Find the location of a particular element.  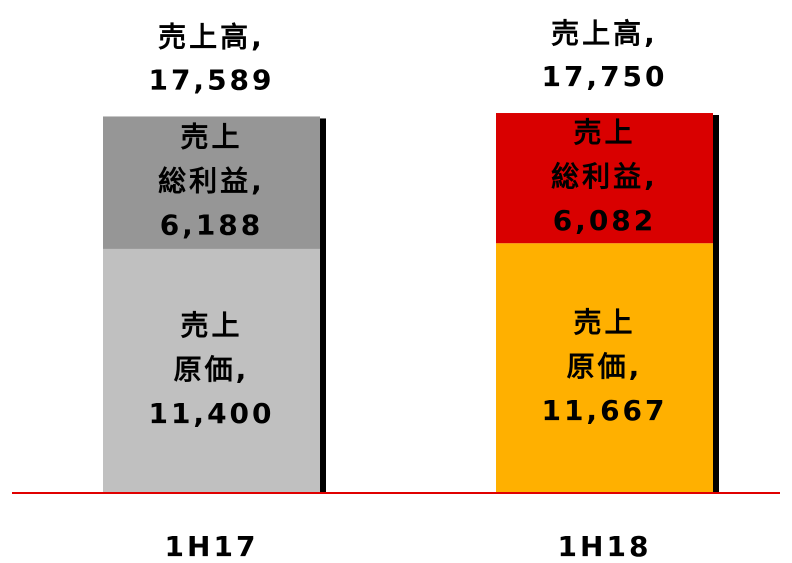

value-label: 11,400 is located at coordinates (211, 413).